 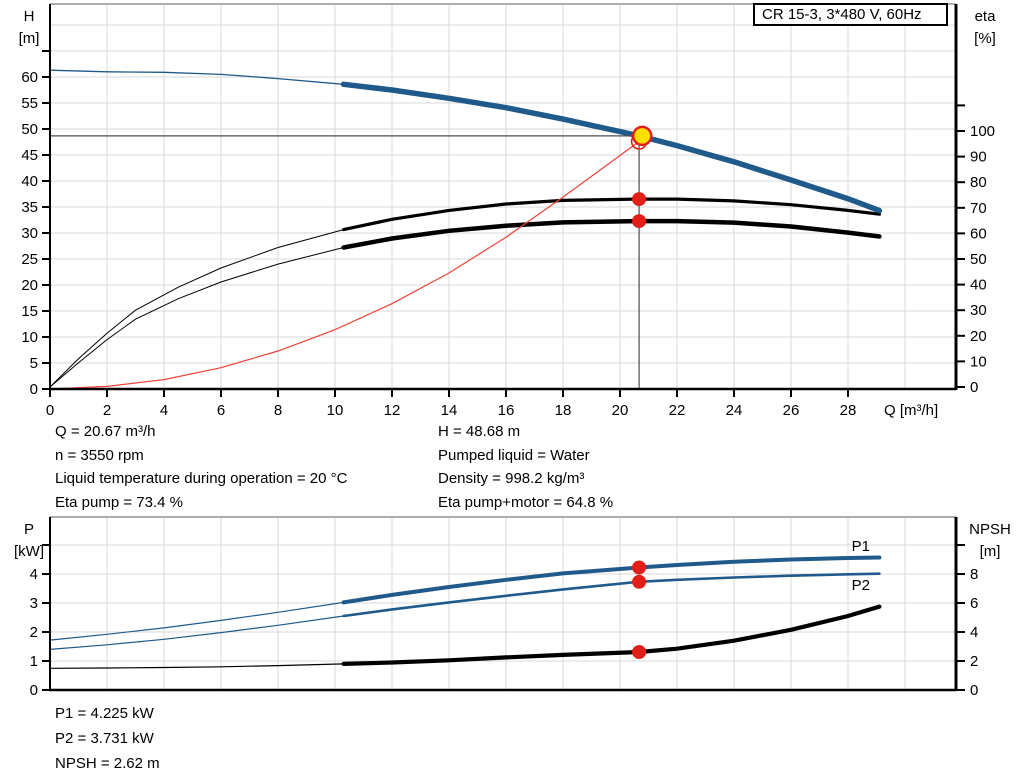 What do you see at coordinates (479, 431) in the screenshot?
I see `duty-head-text: H = 48.68 m` at bounding box center [479, 431].